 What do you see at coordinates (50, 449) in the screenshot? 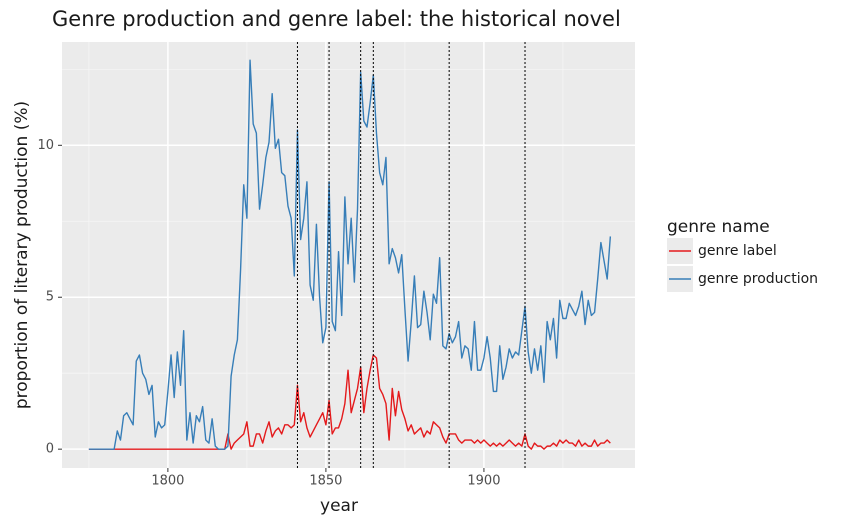
I see `y-tick-label: 0` at bounding box center [50, 449].